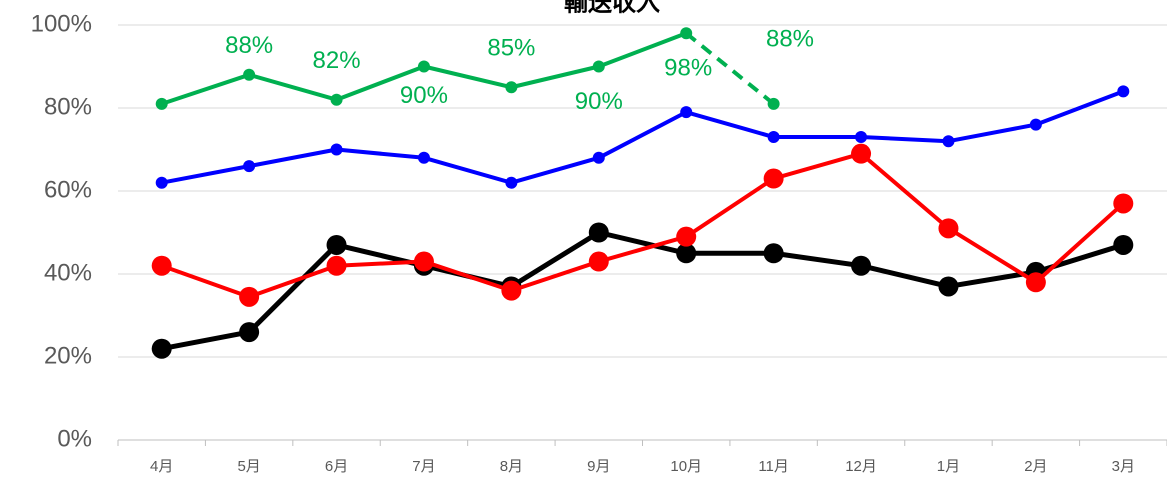  I want to click on y-tick-label: 0%, so click(74, 438).